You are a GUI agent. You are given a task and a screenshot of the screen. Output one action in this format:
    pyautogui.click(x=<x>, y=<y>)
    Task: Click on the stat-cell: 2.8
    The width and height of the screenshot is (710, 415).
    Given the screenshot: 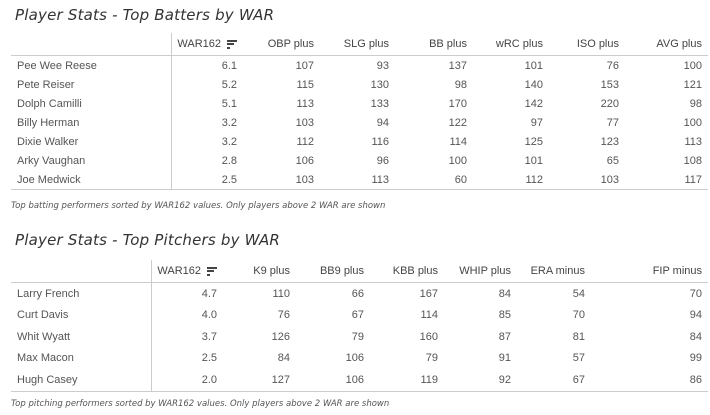 What is the action you would take?
    pyautogui.click(x=229, y=160)
    